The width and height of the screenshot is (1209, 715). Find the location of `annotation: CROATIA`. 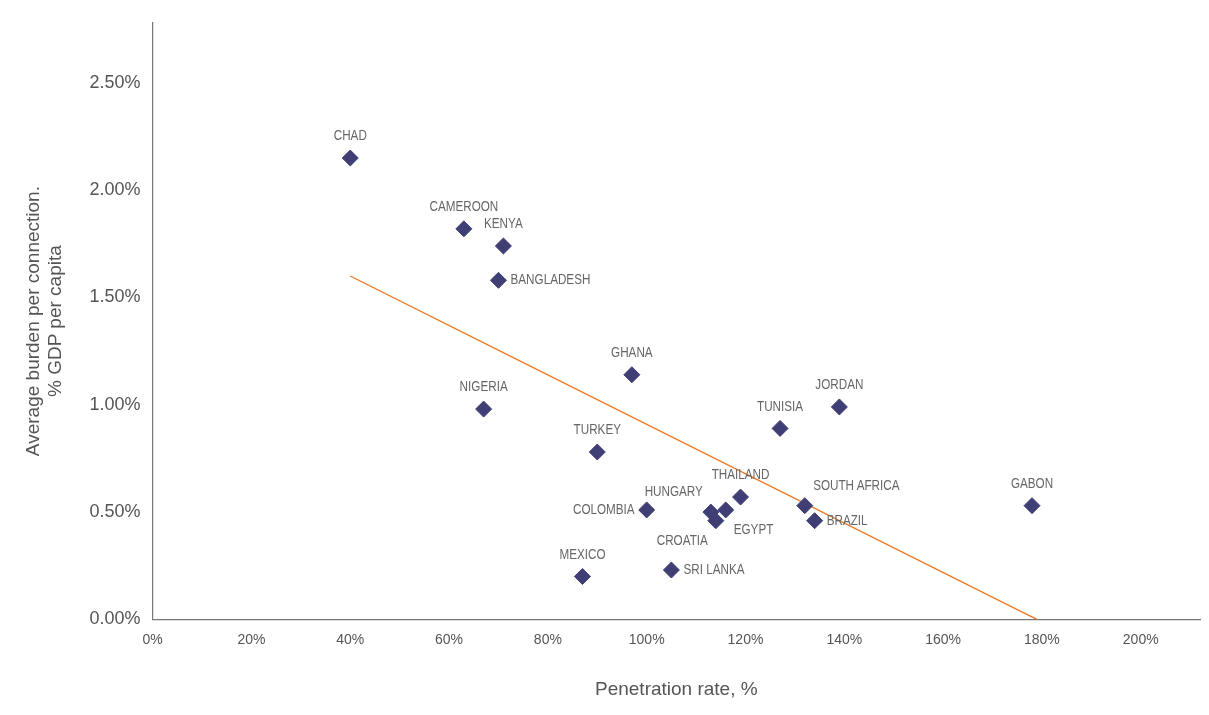

annotation: CROATIA is located at coordinates (682, 540).